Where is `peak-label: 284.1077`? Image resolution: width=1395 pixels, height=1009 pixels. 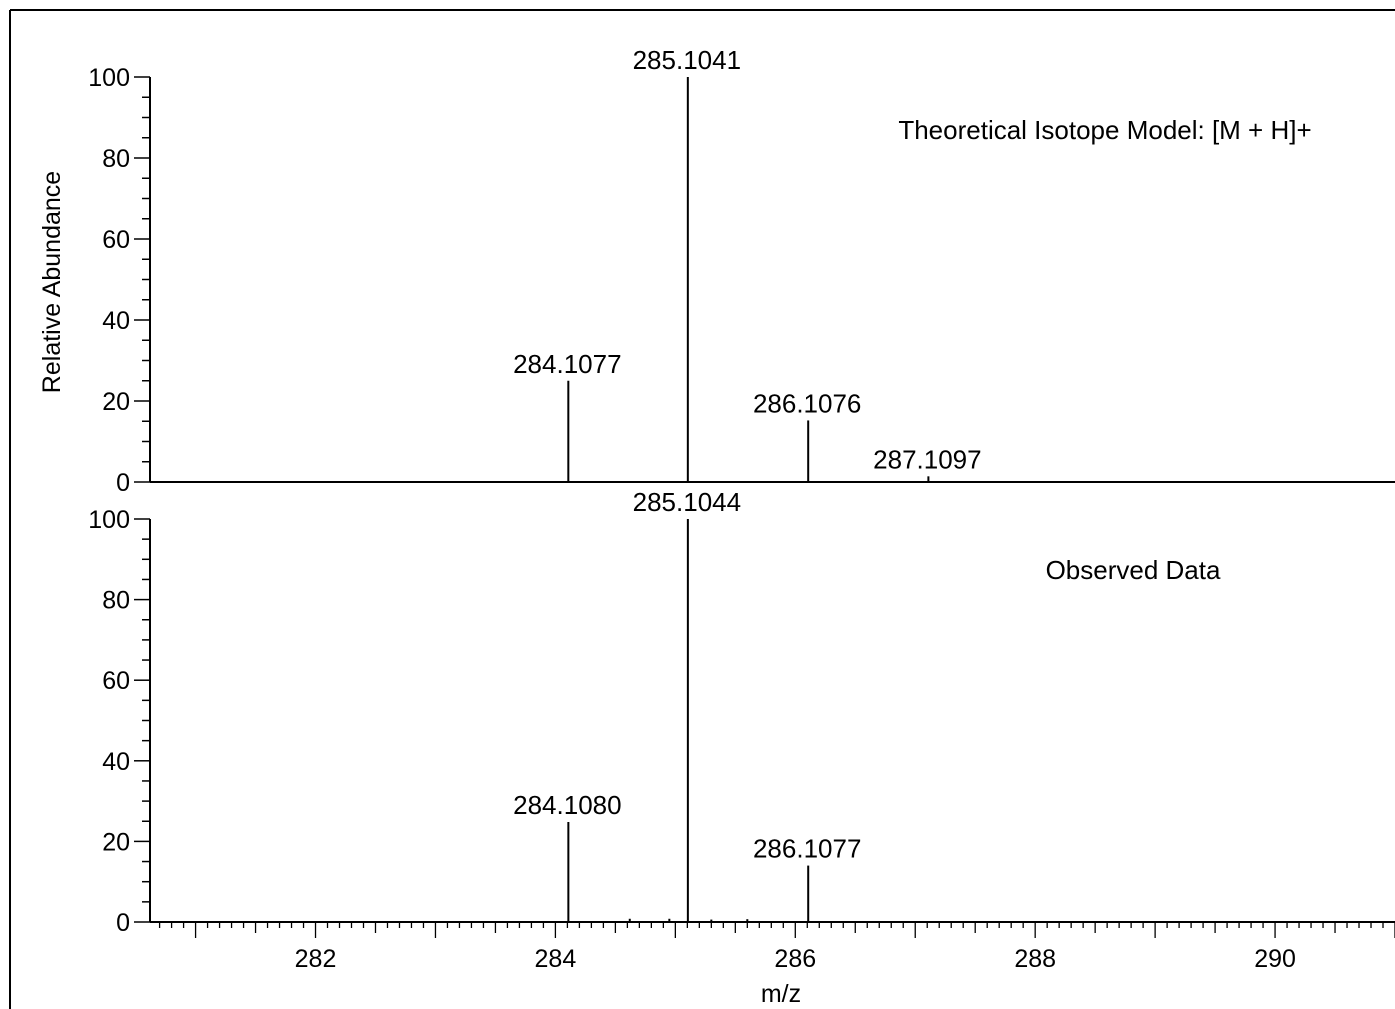
peak-label: 284.1077 is located at coordinates (567, 364).